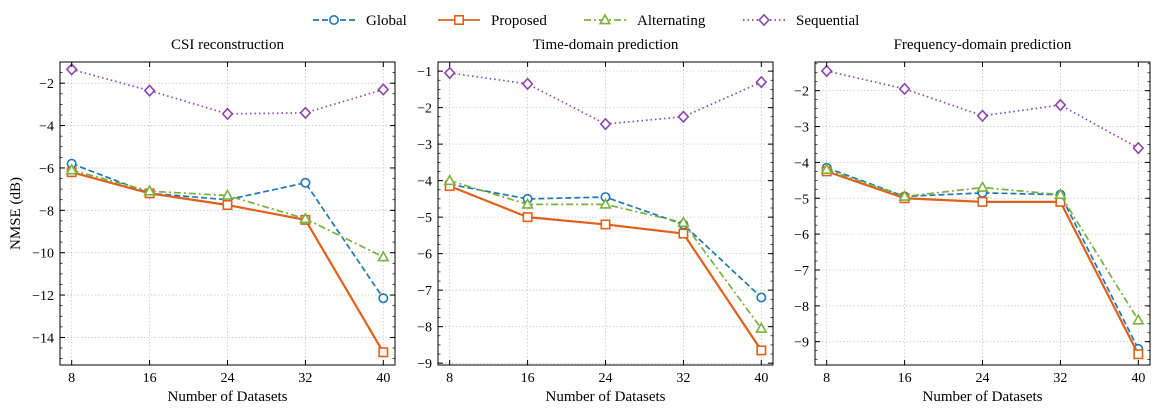 The height and width of the screenshot is (412, 1162). I want to click on chart-legend: Global Proposed Alternating Sequential, so click(586, 21).